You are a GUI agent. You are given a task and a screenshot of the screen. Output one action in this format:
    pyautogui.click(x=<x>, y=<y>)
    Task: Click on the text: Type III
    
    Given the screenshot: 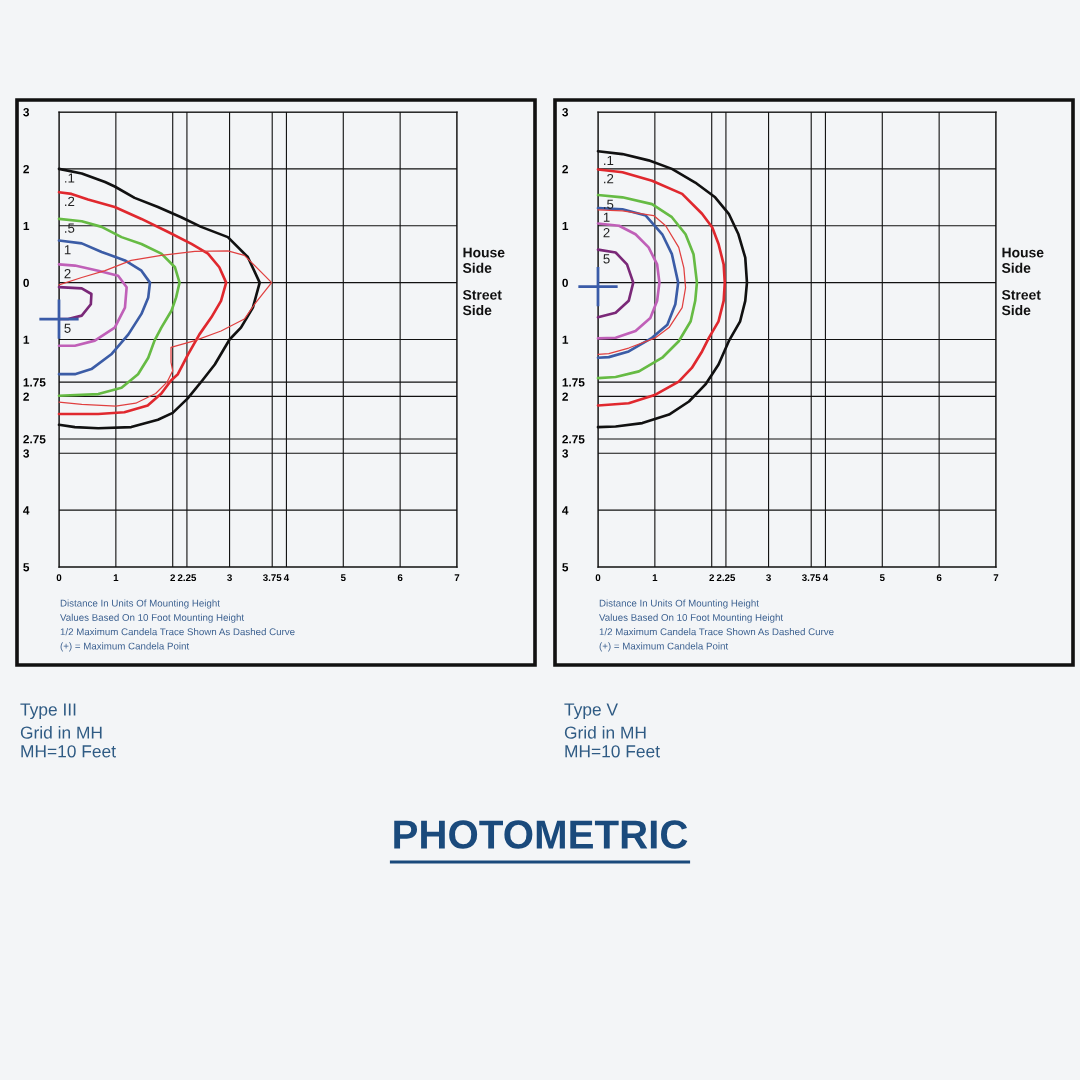 What is the action you would take?
    pyautogui.click(x=48, y=711)
    